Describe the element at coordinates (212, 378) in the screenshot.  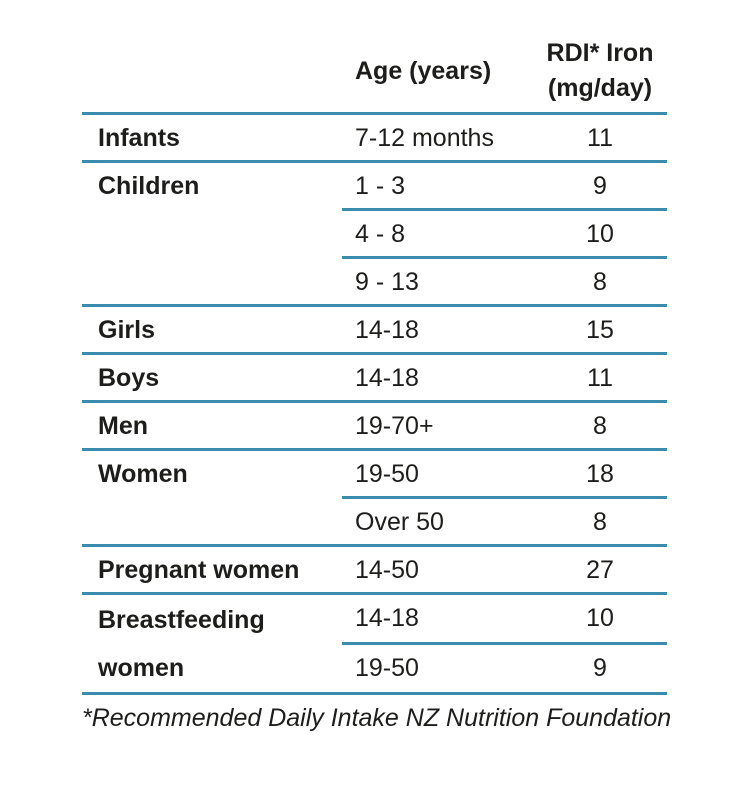
I see `row-label-cell: Boys` at that location.